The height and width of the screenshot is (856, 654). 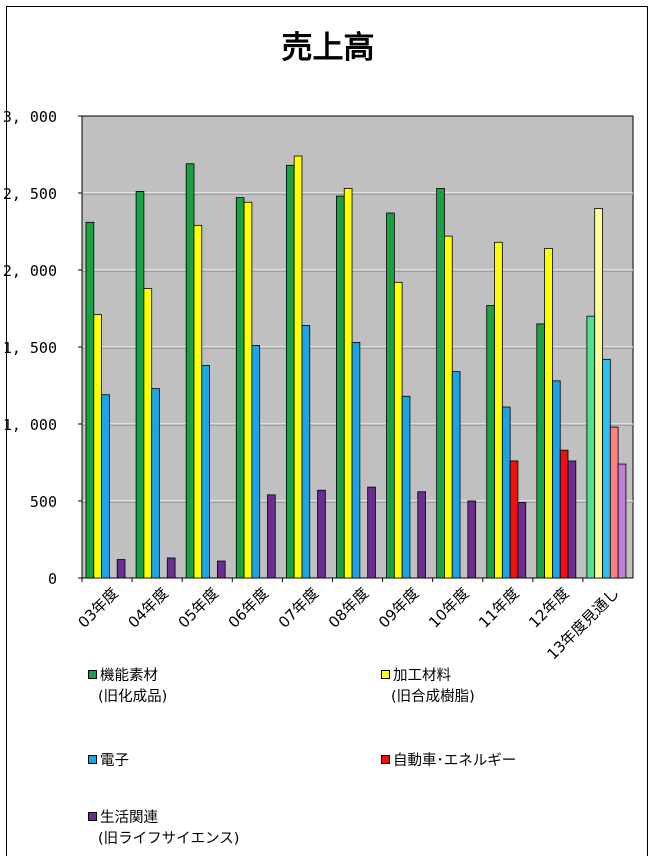 What do you see at coordinates (218, 829) in the screenshot?
I see `legend-item-seikatsu: 生活関連 (旧ライフサイエンス)` at bounding box center [218, 829].